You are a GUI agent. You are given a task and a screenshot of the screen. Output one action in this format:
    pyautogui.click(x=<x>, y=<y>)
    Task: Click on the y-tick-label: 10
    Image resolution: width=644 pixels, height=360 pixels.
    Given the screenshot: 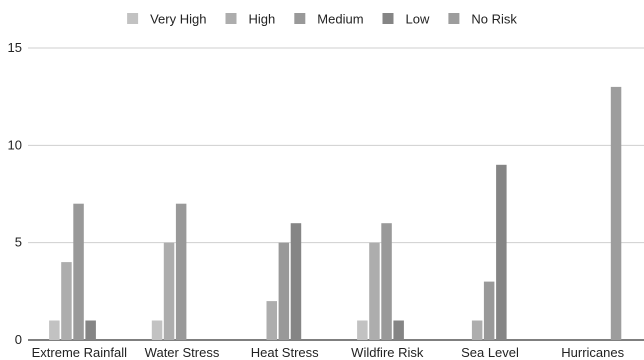 What is the action you would take?
    pyautogui.click(x=15, y=144)
    